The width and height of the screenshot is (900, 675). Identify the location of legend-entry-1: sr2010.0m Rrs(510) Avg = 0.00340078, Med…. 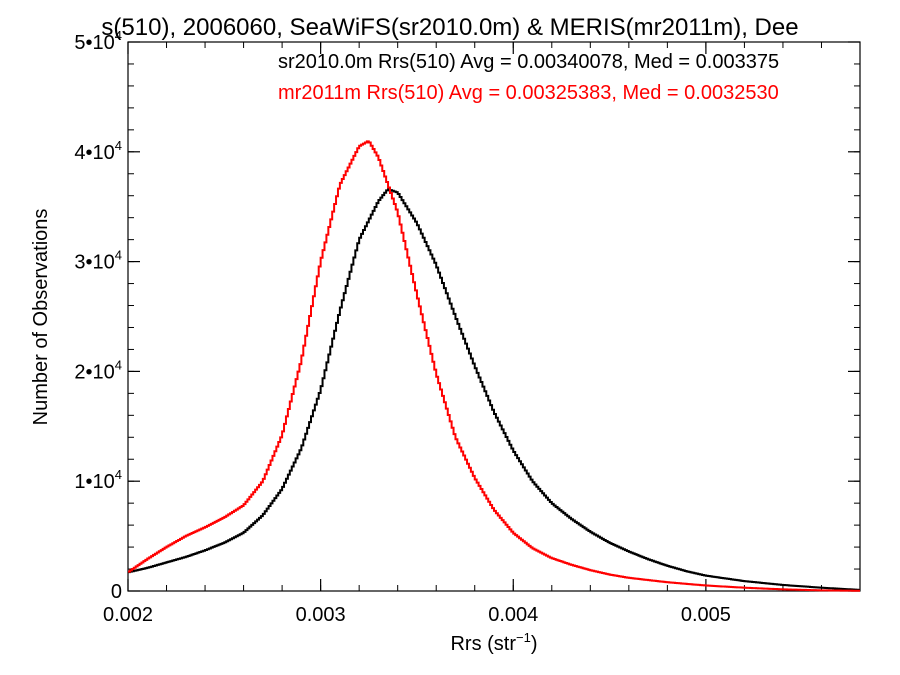
(528, 62).